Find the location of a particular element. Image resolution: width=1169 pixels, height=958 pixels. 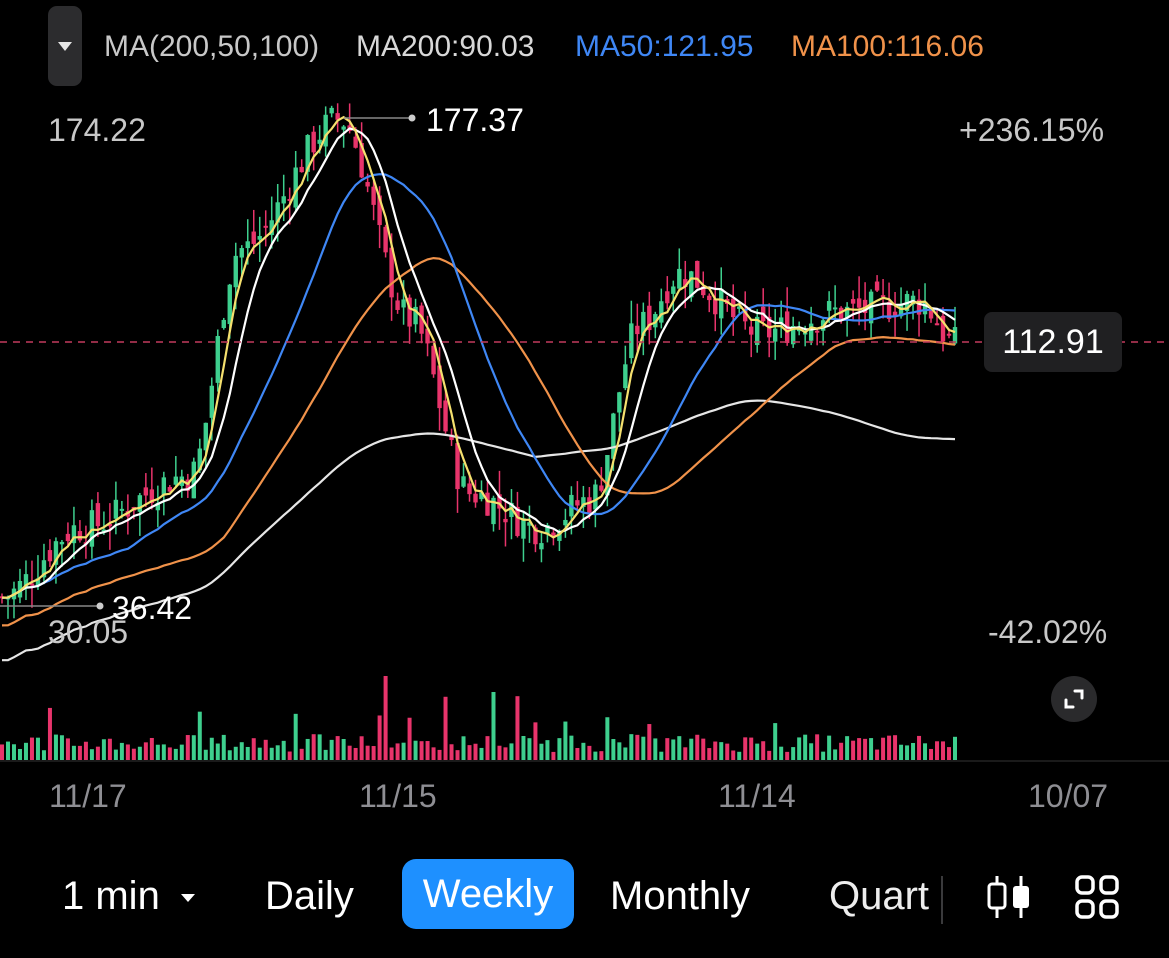

candlestick-icon is located at coordinates (1008, 897).